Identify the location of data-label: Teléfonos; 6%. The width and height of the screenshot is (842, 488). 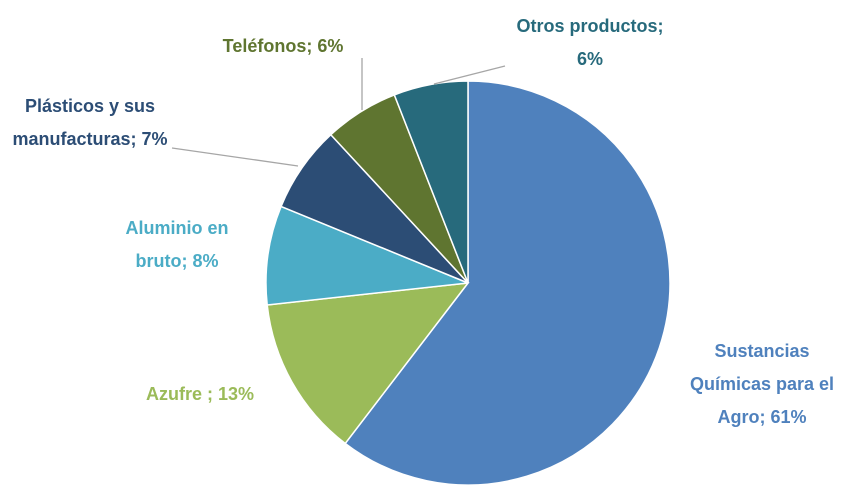
(283, 46).